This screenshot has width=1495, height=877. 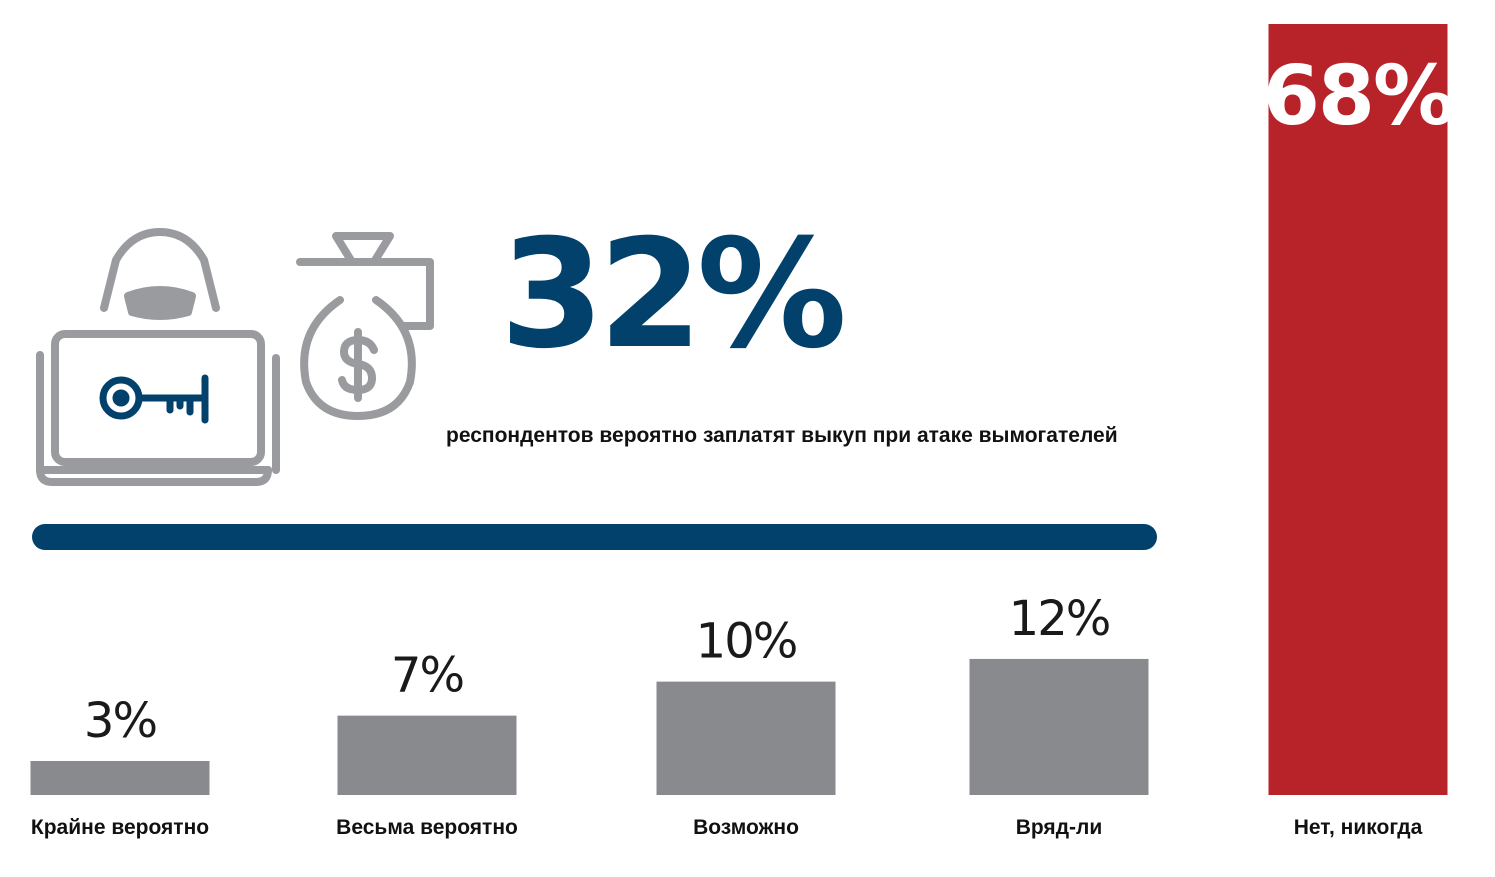 I want to click on category-label-1: Крайне вероятно, so click(x=120, y=827).